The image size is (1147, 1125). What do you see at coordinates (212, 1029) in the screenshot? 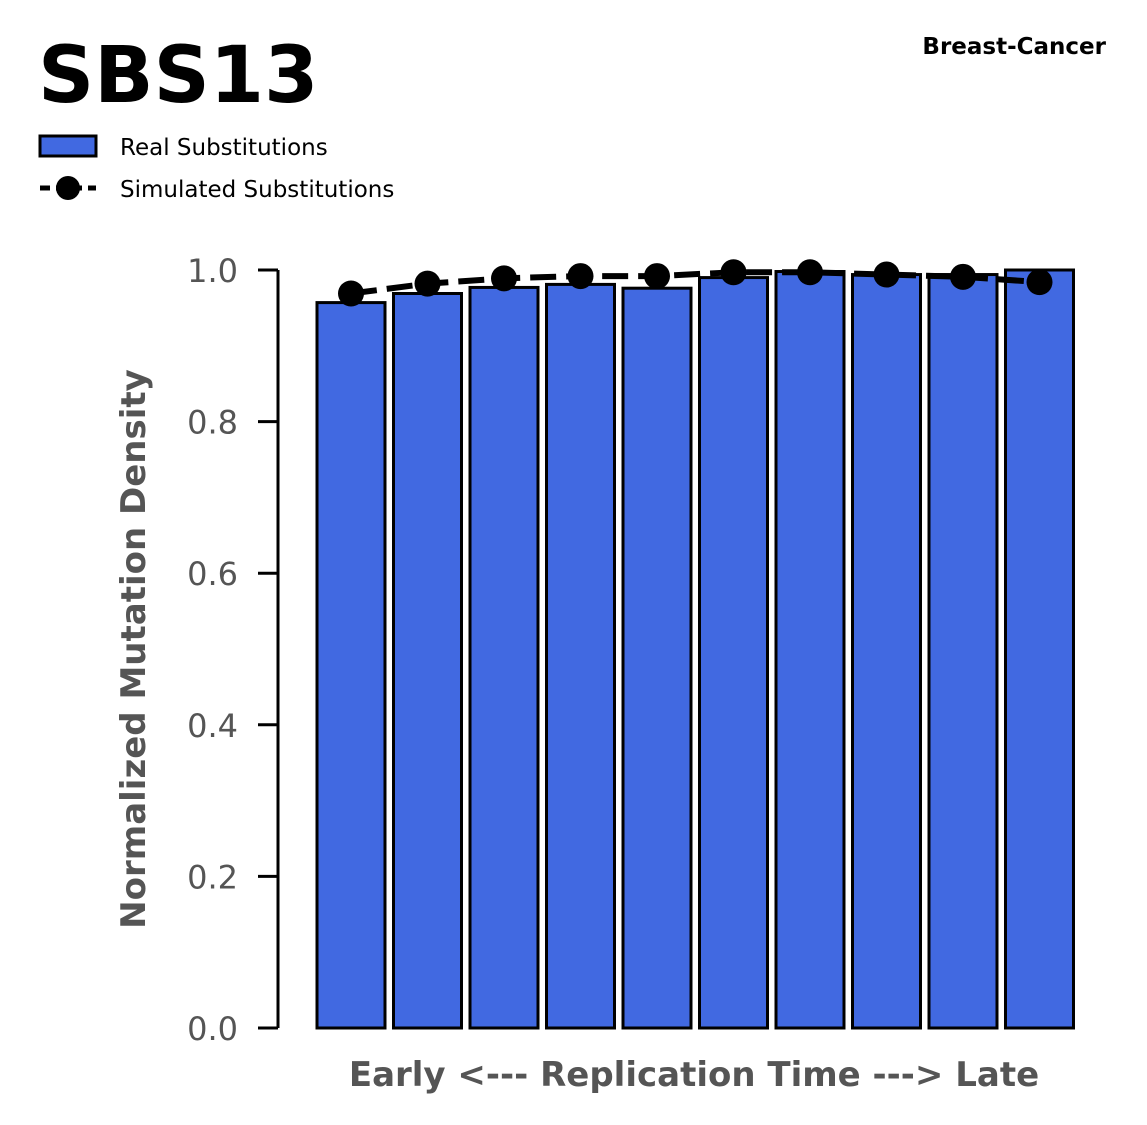
I see `y-tick-label: 0.0` at bounding box center [212, 1029].